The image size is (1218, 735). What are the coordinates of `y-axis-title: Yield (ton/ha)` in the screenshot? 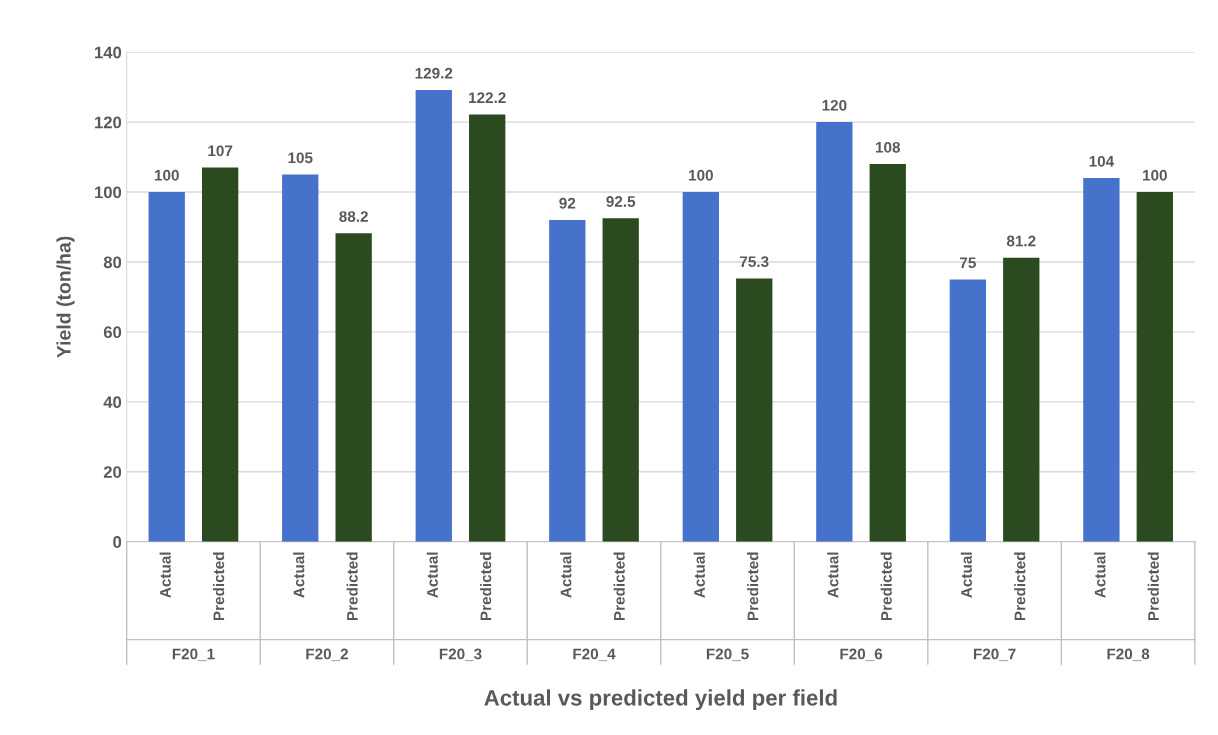 It's located at (65, 297).